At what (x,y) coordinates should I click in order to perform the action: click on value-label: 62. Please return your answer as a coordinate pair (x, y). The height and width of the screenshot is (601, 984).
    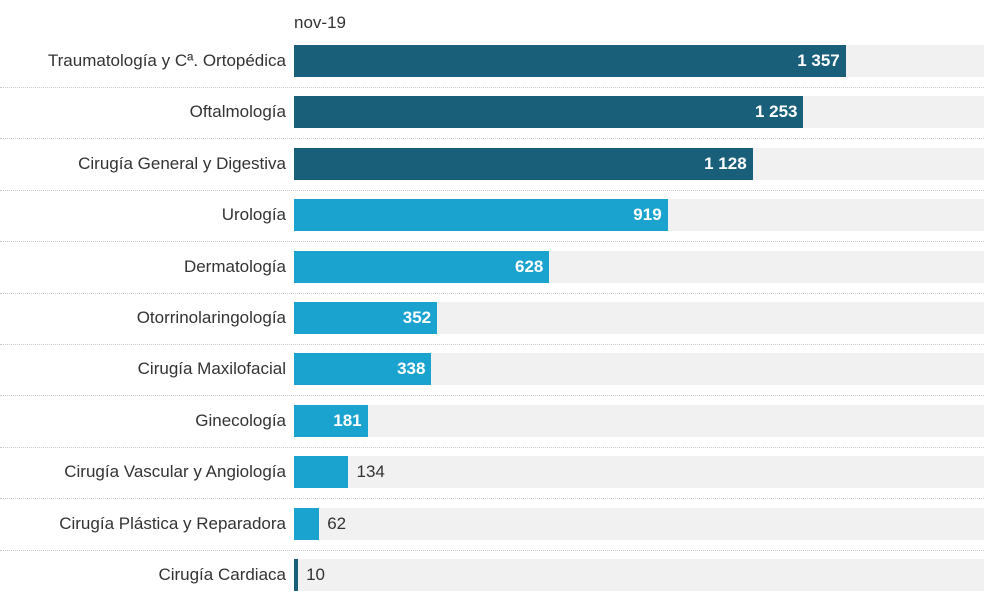
    Looking at the image, I should click on (337, 523).